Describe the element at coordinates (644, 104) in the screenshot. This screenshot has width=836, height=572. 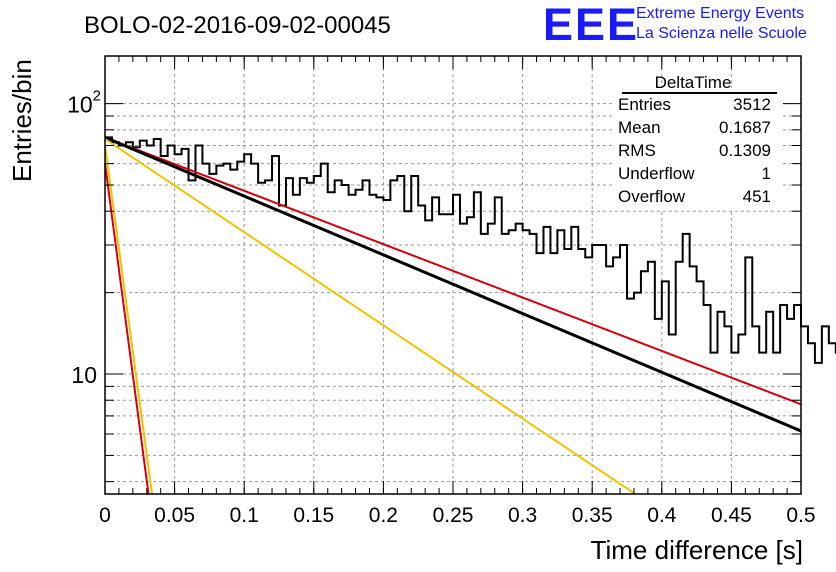
I see `stats-label: Entries` at that location.